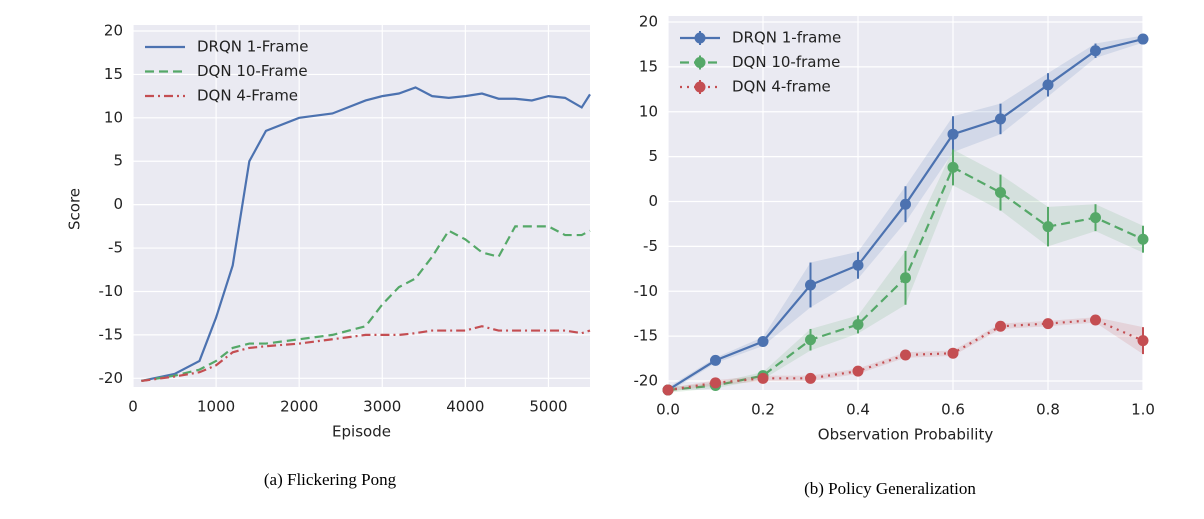  What do you see at coordinates (299, 407) in the screenshot?
I see `x-tick-label: 2000` at bounding box center [299, 407].